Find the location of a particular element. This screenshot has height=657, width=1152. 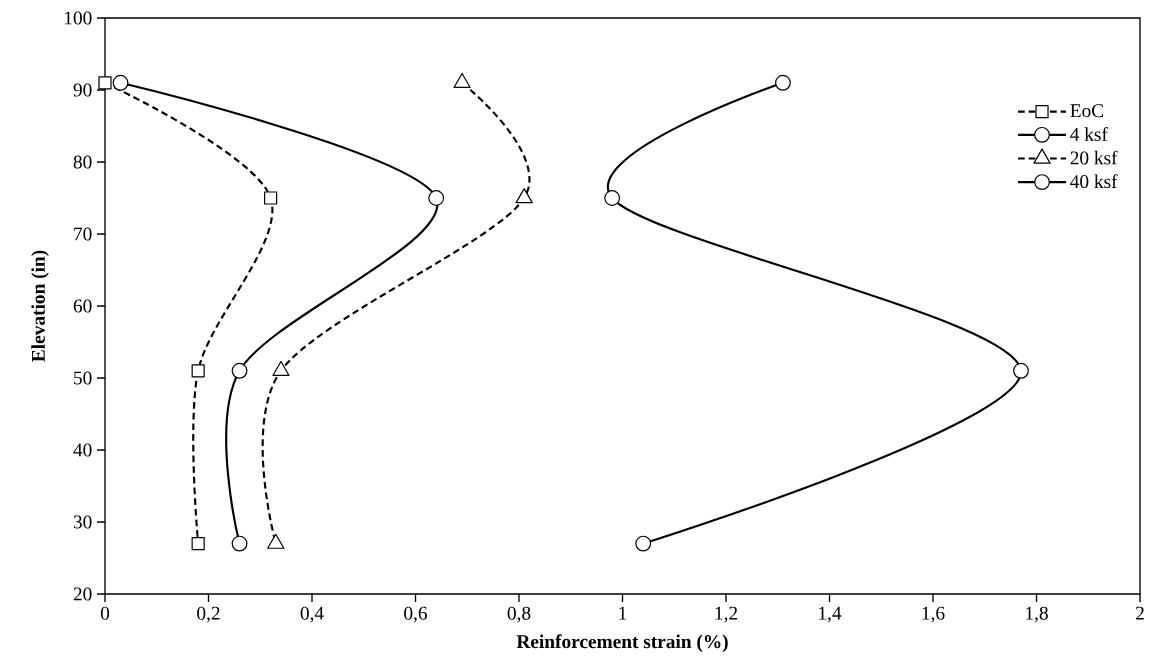

x-tick-label: 0 is located at coordinates (105, 613).